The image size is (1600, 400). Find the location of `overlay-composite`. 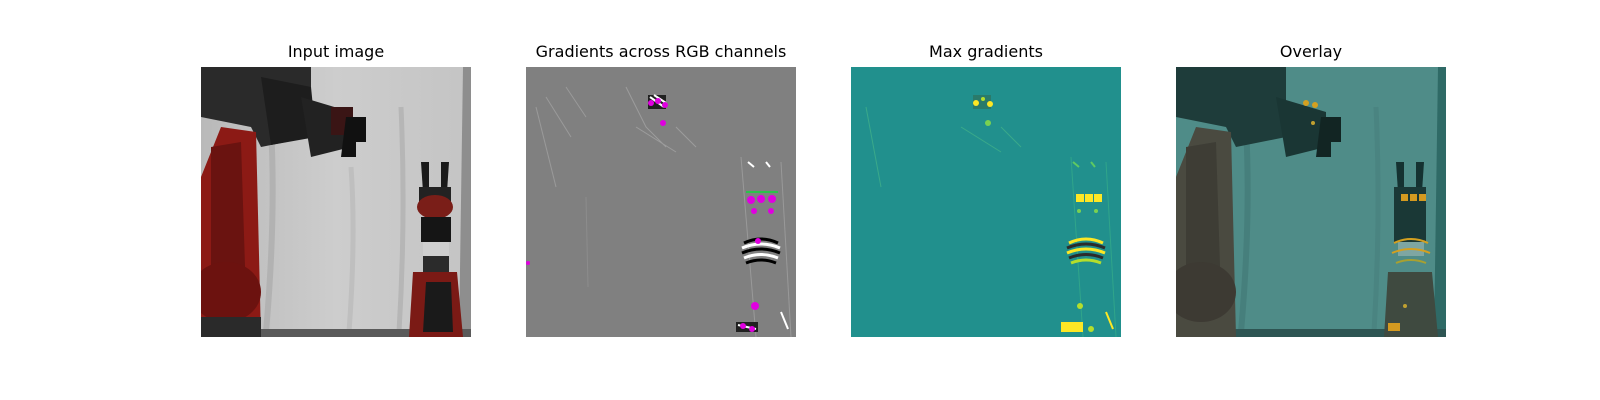

overlay-composite is located at coordinates (1311, 202).